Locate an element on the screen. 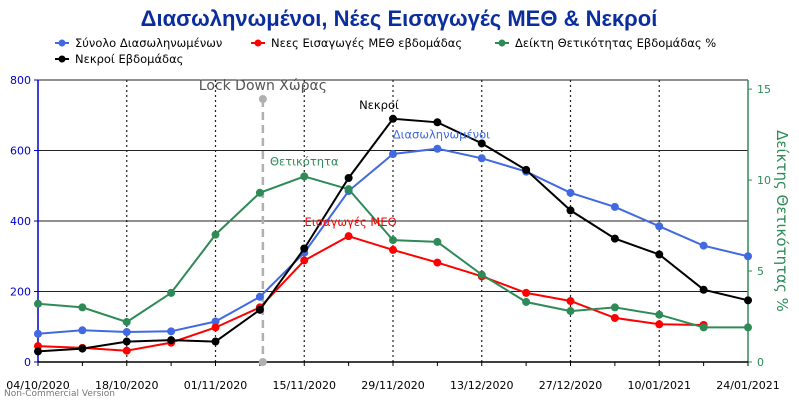 The image size is (799, 400). right-tick-label: 0 is located at coordinates (760, 362).